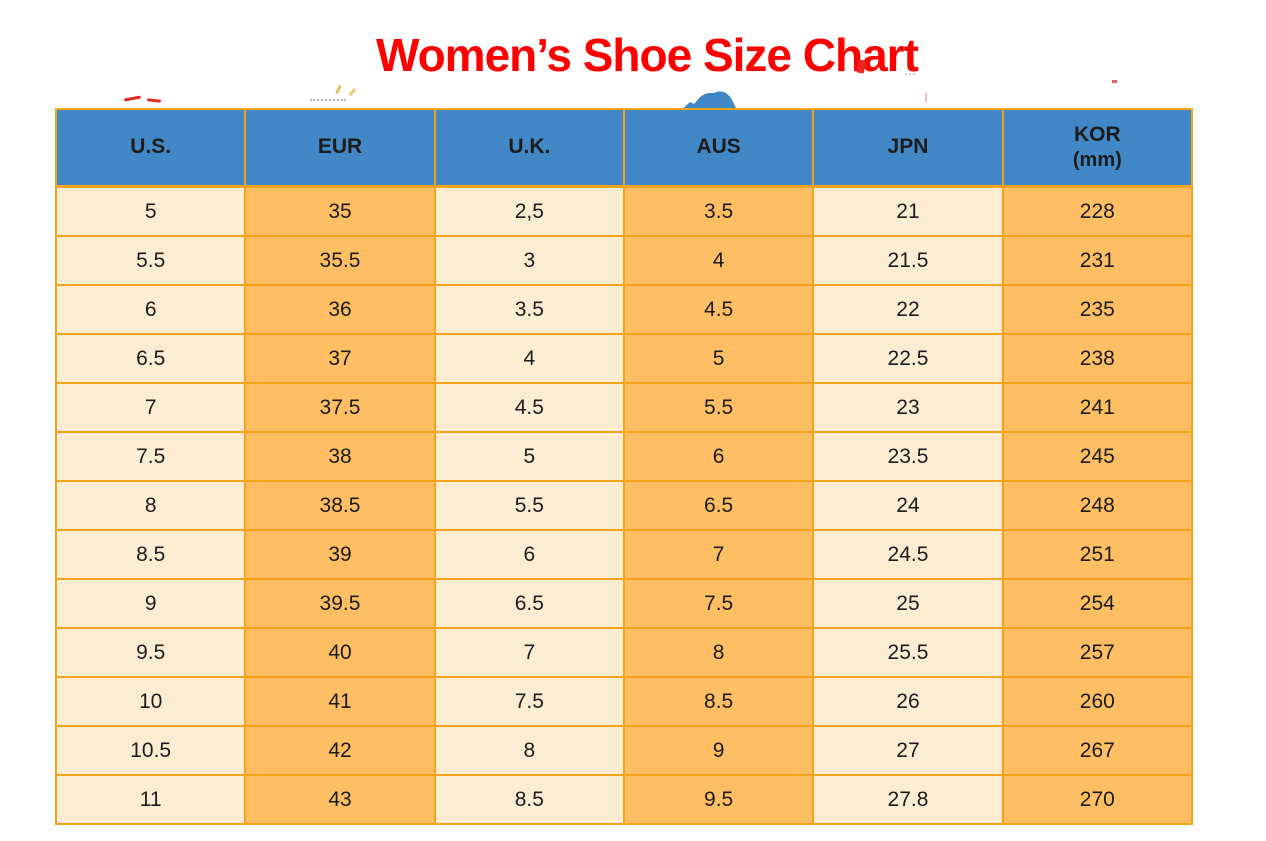  Describe the element at coordinates (340, 309) in the screenshot. I see `size-cell: 36` at that location.